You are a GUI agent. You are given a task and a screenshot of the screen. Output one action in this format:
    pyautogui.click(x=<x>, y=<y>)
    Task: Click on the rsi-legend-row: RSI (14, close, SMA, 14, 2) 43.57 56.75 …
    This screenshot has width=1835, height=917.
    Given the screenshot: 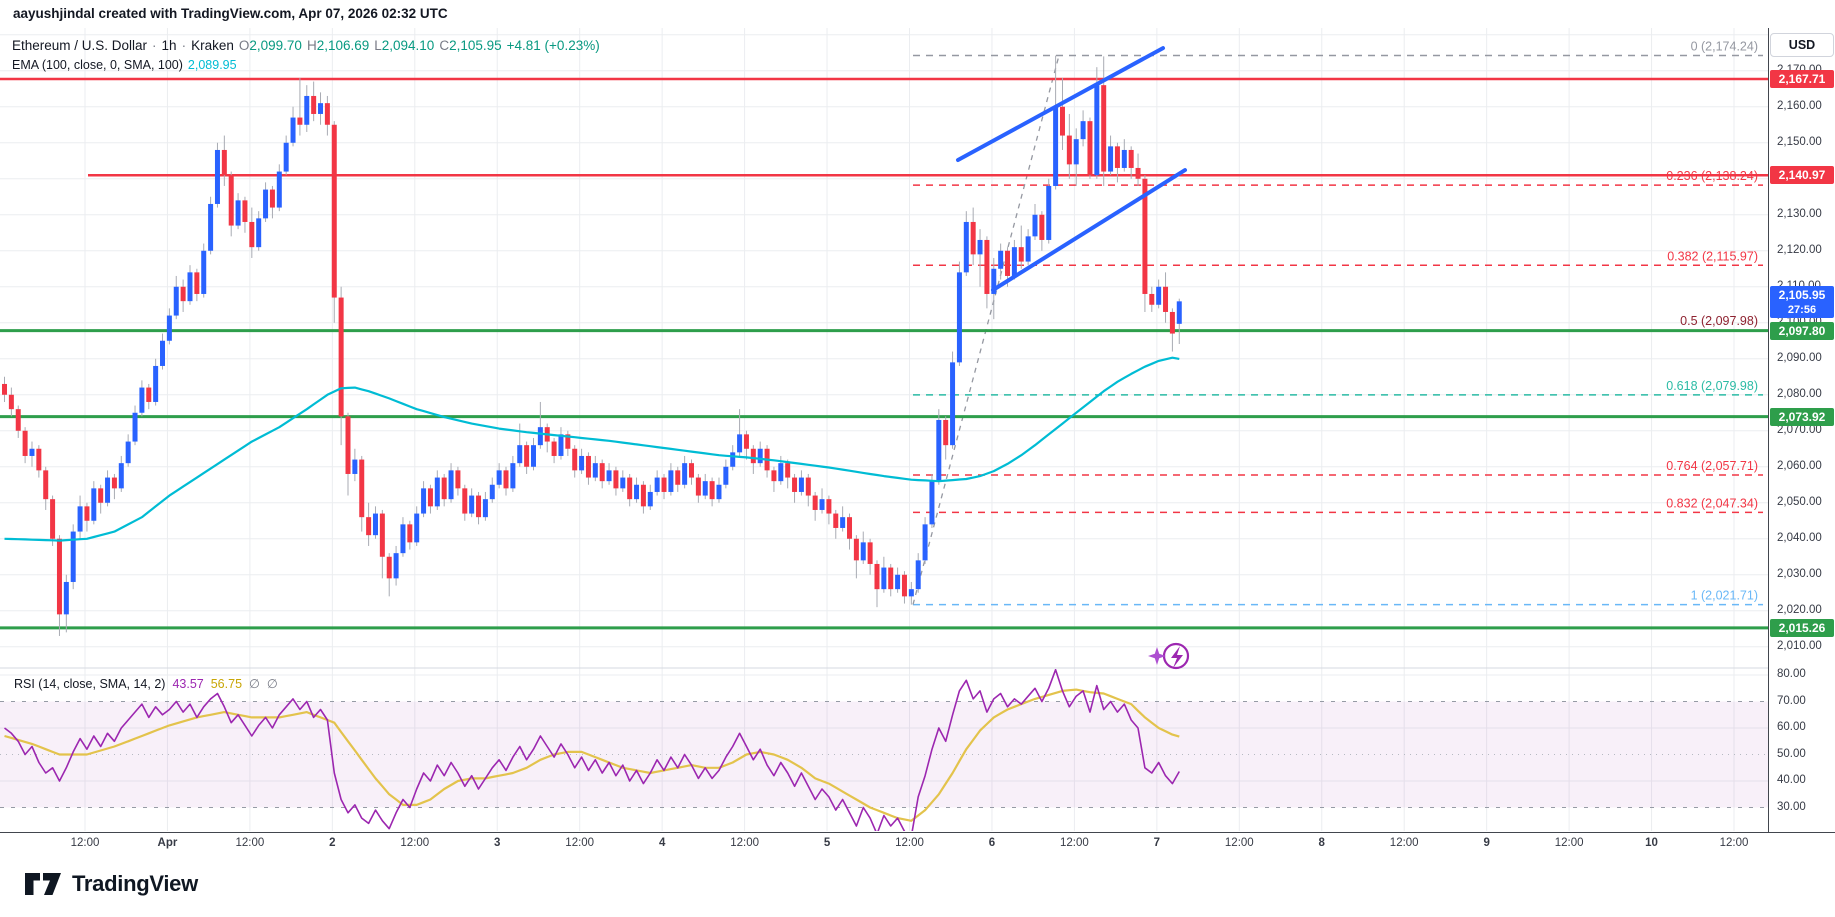 What is the action you would take?
    pyautogui.click(x=146, y=683)
    